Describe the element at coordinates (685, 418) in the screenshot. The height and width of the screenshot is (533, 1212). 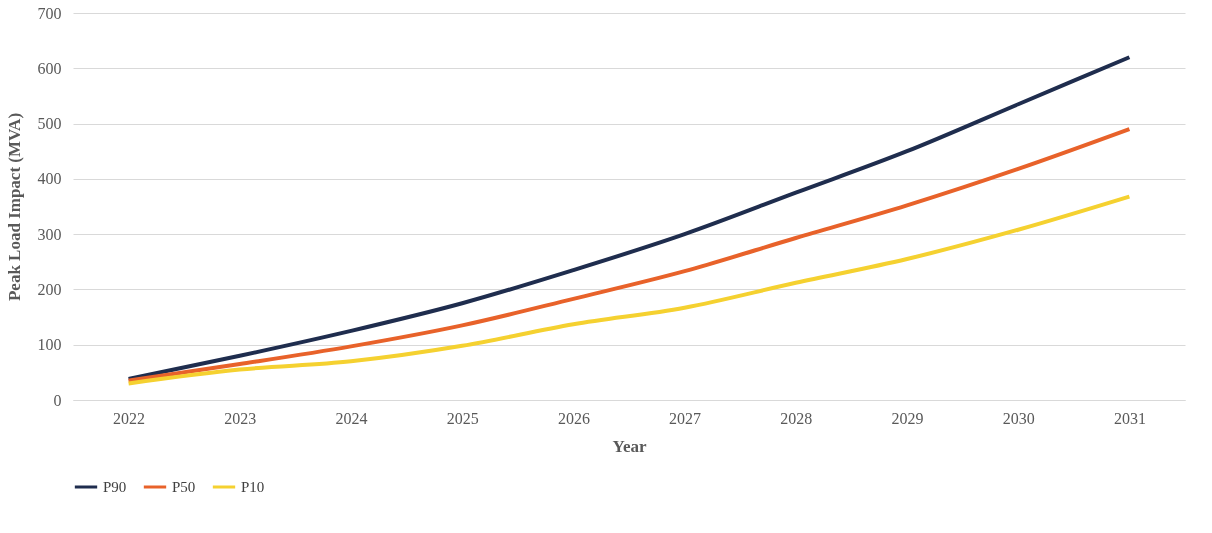
I see `x-tick-label: 2027` at that location.